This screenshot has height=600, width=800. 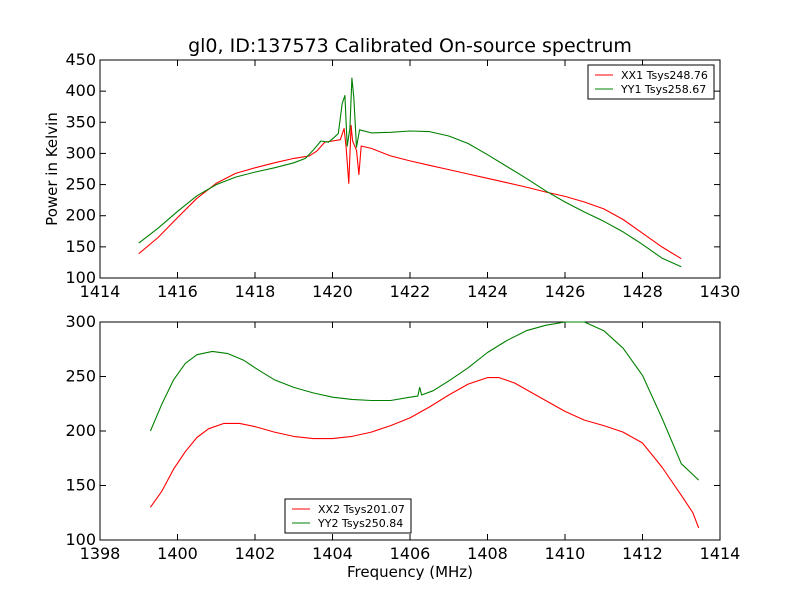 I want to click on x-tick-label: 1398, so click(x=100, y=553).